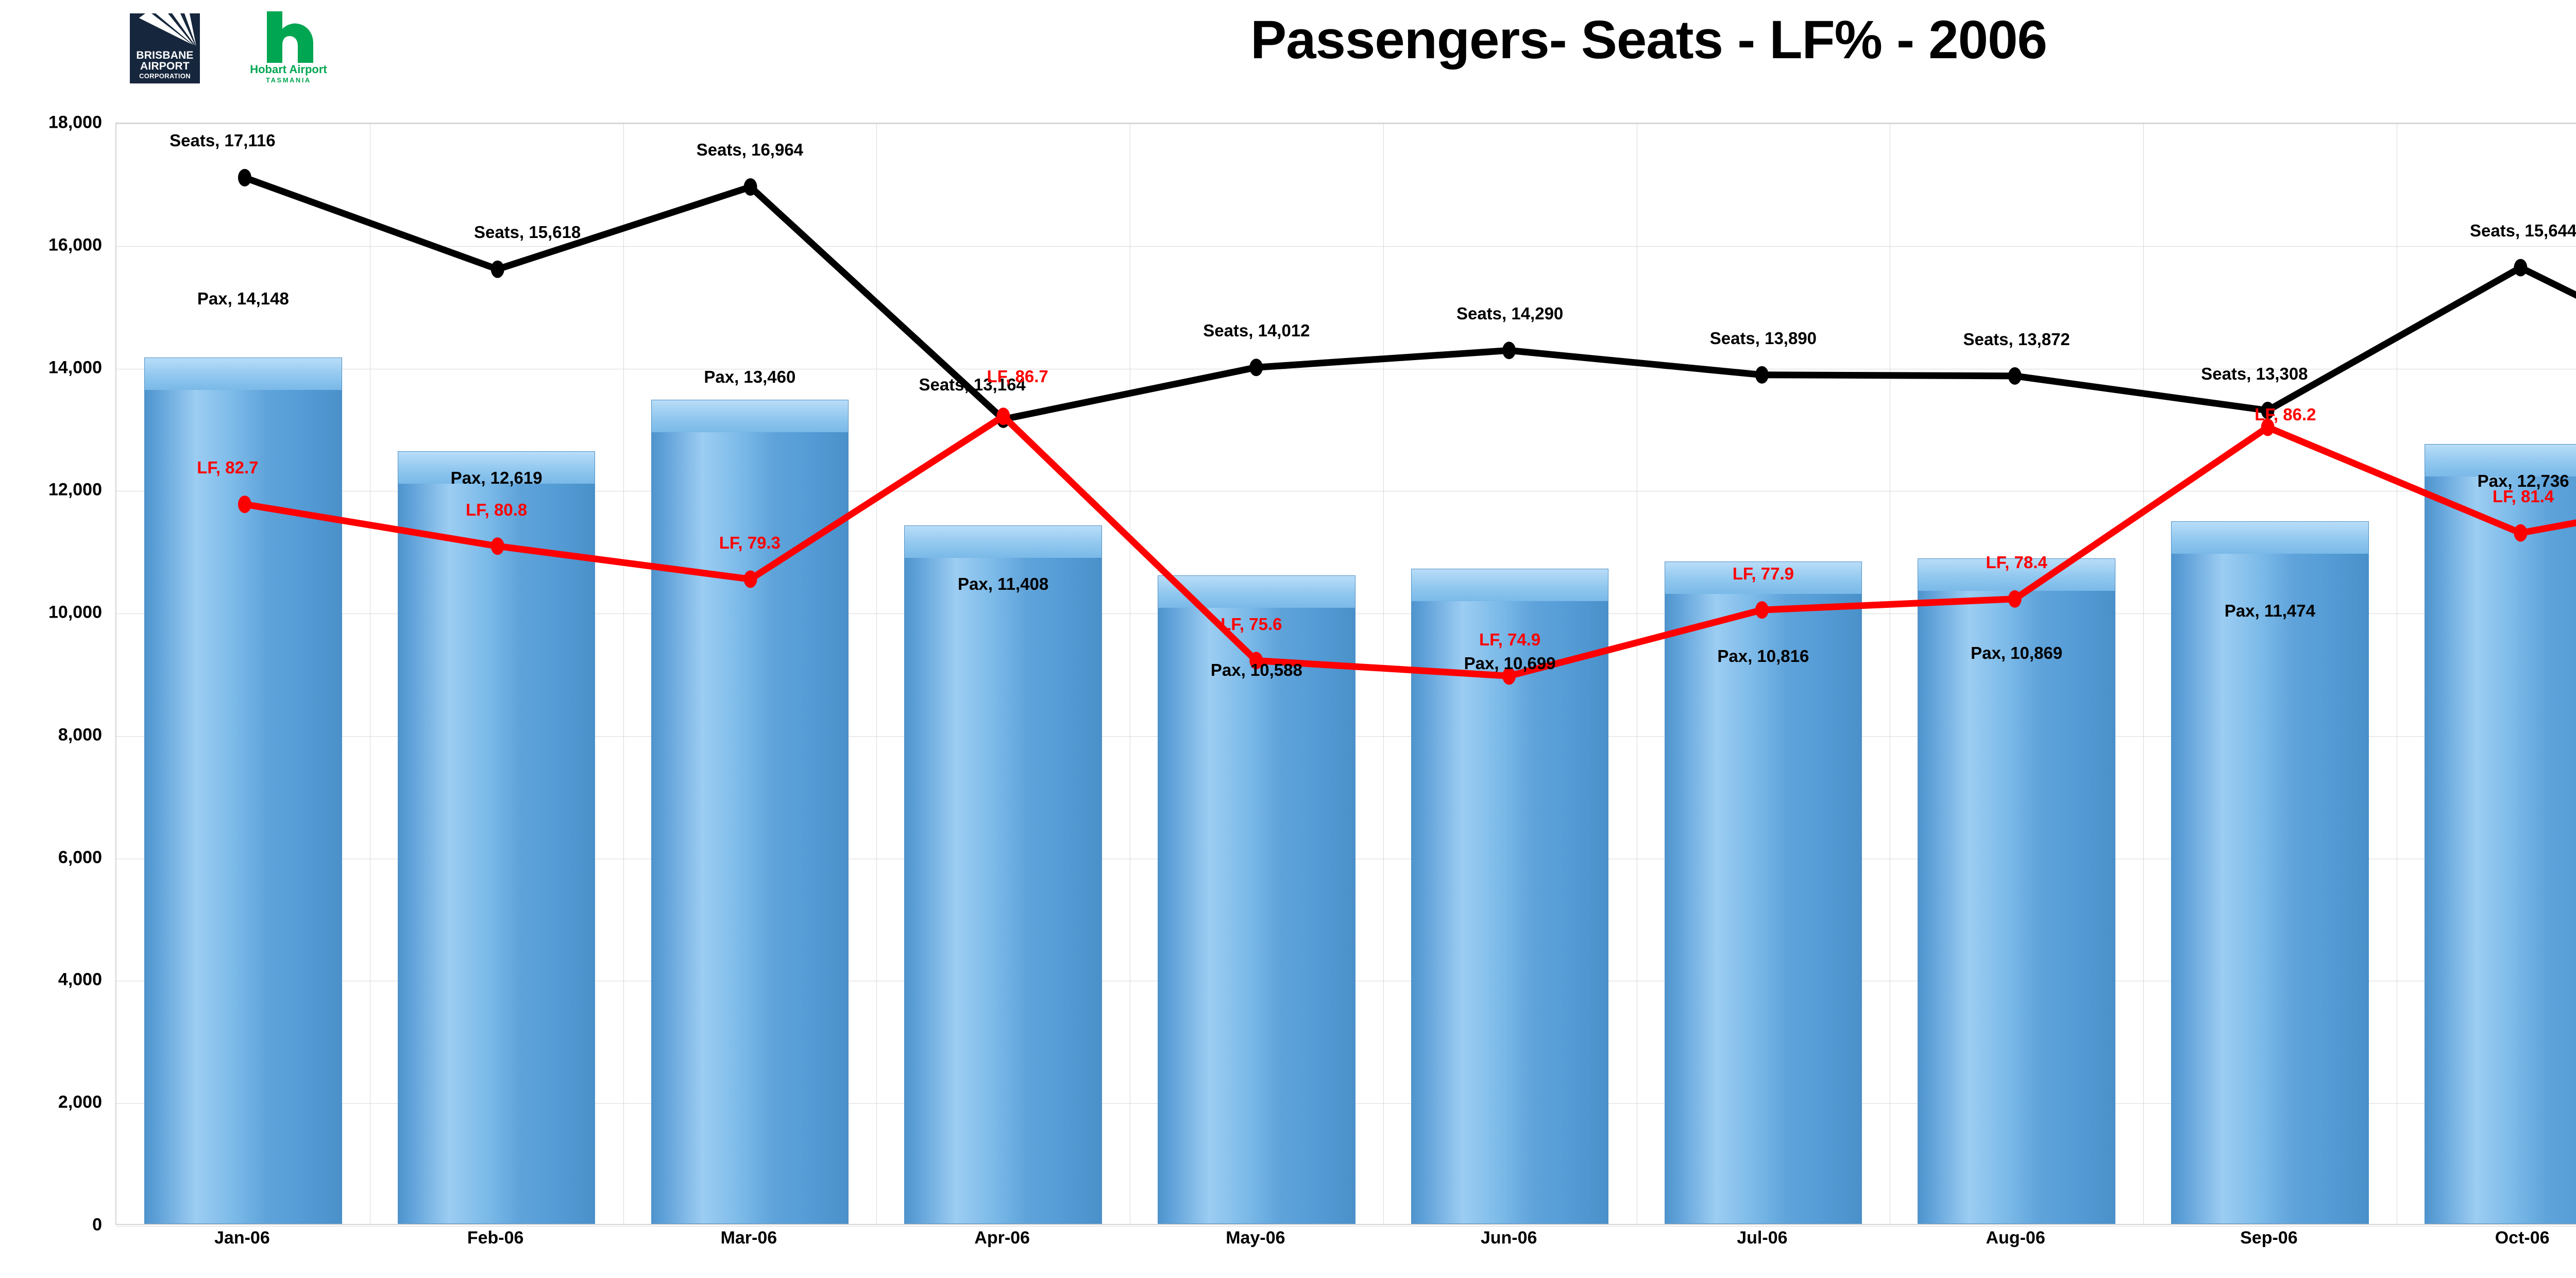 The height and width of the screenshot is (1278, 2576). What do you see at coordinates (1648, 40) in the screenshot?
I see `page-title: Passengers- Seats - LF% - 2006` at bounding box center [1648, 40].